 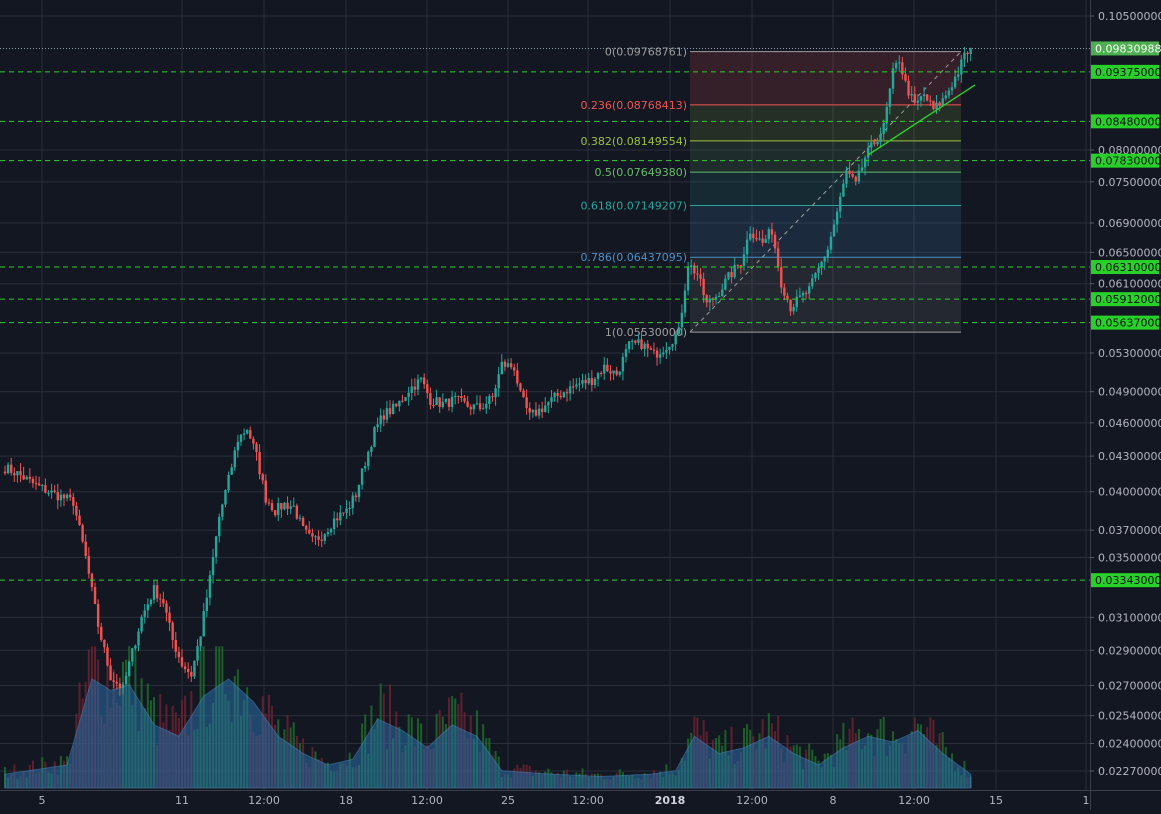 What do you see at coordinates (1129, 617) in the screenshot?
I see `price-tick-label: 0.03100000` at bounding box center [1129, 617].